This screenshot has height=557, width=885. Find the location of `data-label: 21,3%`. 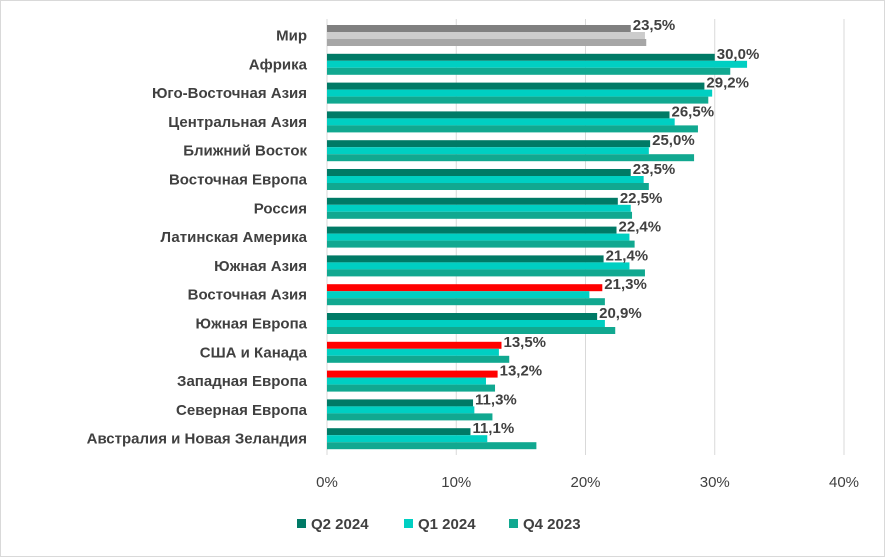

data-label: 21,3% is located at coordinates (625, 284).